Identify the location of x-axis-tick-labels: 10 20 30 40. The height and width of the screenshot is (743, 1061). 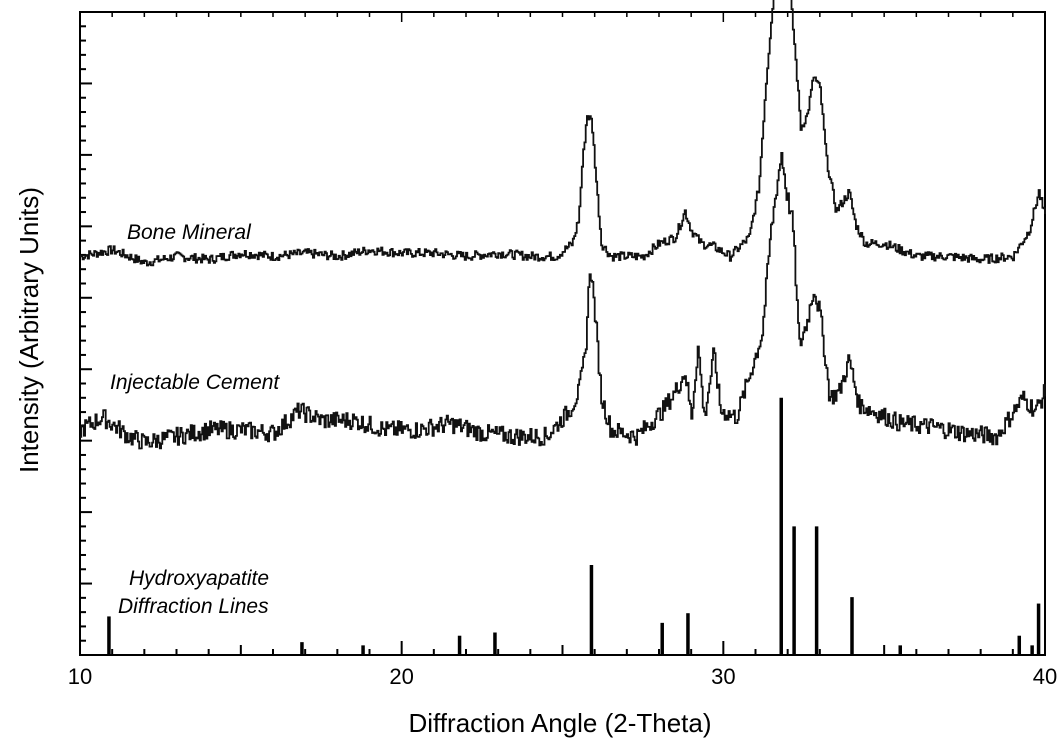
(562, 676).